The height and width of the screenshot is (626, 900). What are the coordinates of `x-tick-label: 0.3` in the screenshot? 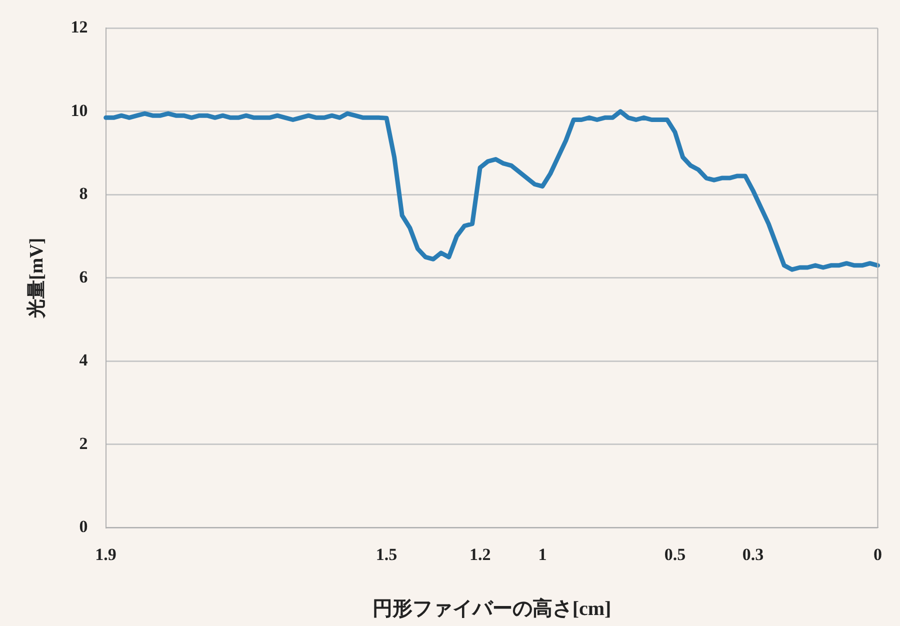 It's located at (753, 554).